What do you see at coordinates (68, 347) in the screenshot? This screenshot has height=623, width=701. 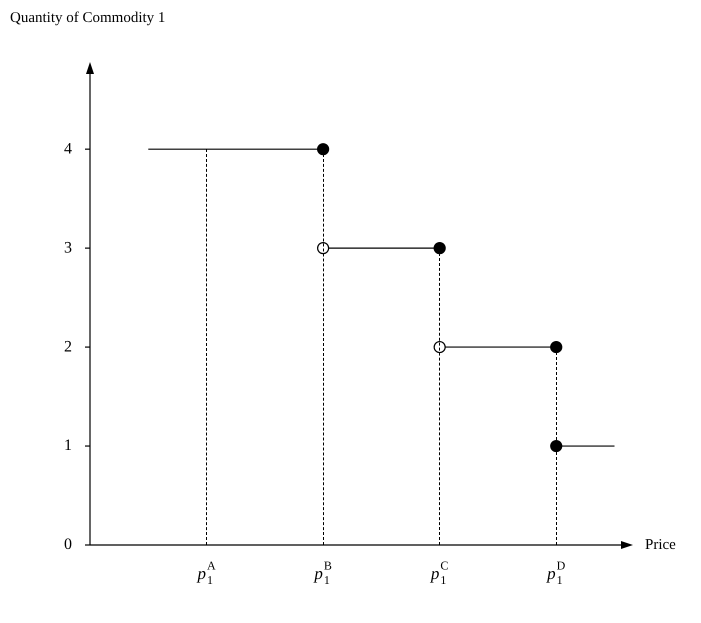 I see `y-tick-label: 2` at bounding box center [68, 347].